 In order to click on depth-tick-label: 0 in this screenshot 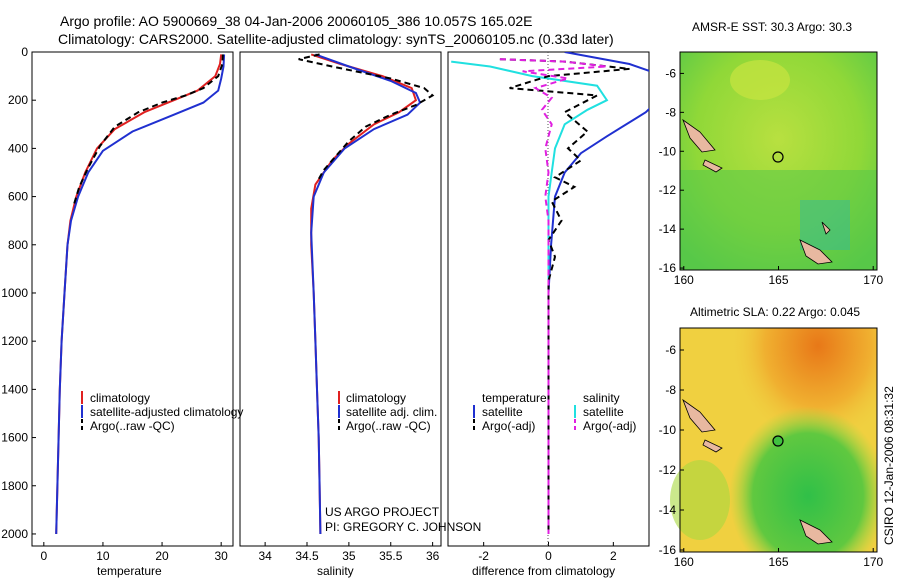, I will do `click(24, 52)`.